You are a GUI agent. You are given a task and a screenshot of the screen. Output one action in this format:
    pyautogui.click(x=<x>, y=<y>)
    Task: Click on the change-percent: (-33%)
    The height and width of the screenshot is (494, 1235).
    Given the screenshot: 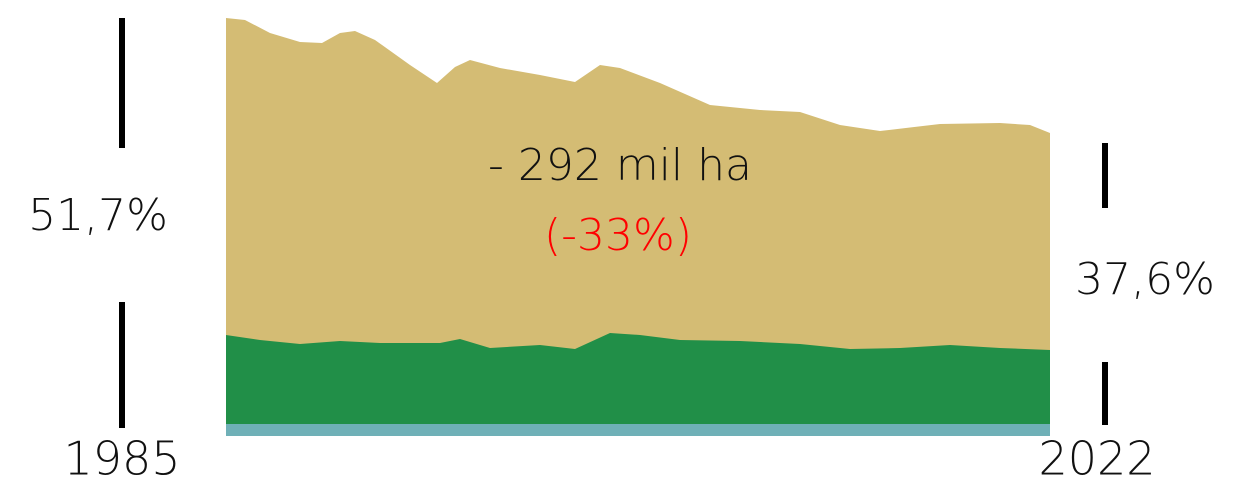 What is the action you would take?
    pyautogui.click(x=618, y=235)
    